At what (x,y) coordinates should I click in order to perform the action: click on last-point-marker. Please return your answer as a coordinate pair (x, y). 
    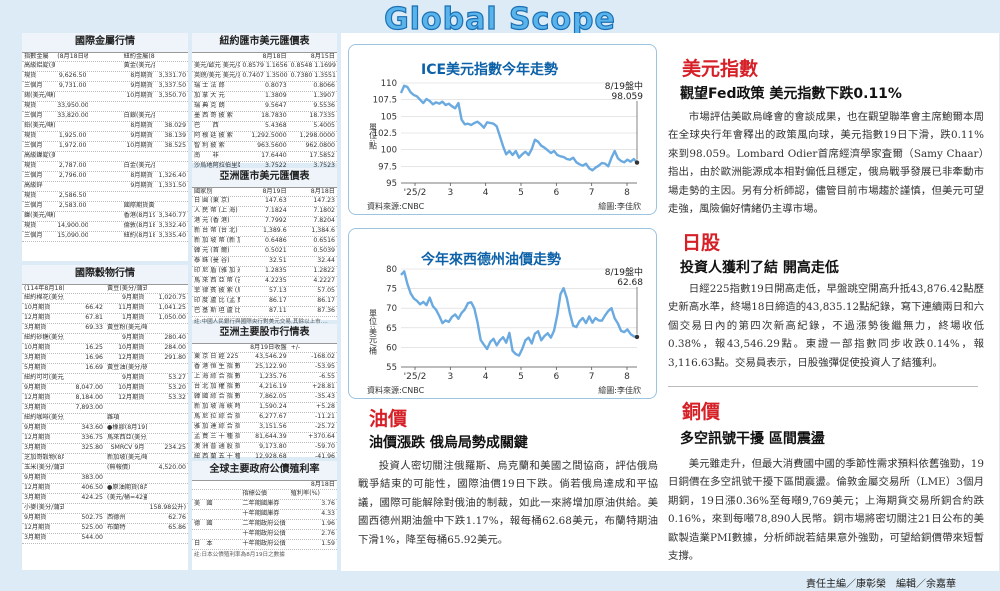
    Looking at the image, I should click on (637, 162).